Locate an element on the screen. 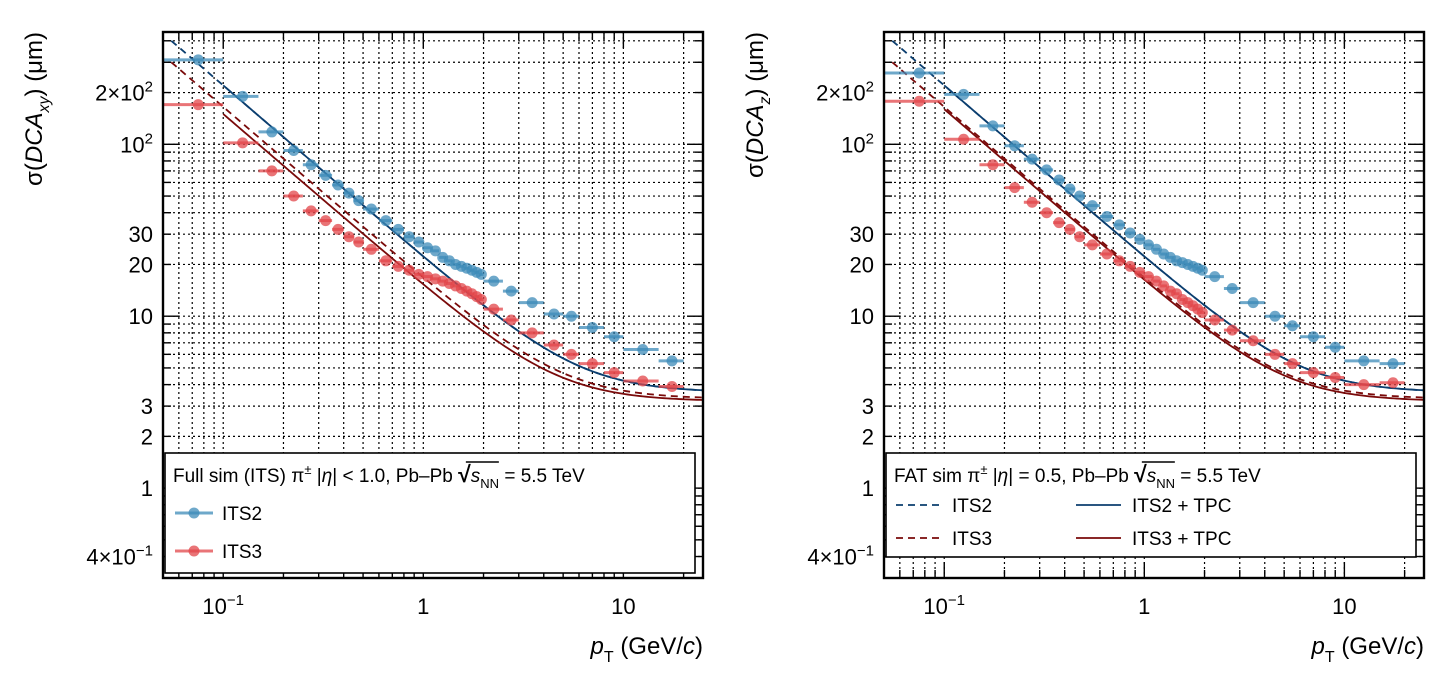  y-tick-label-mantissa: 10 is located at coordinates (132, 144).